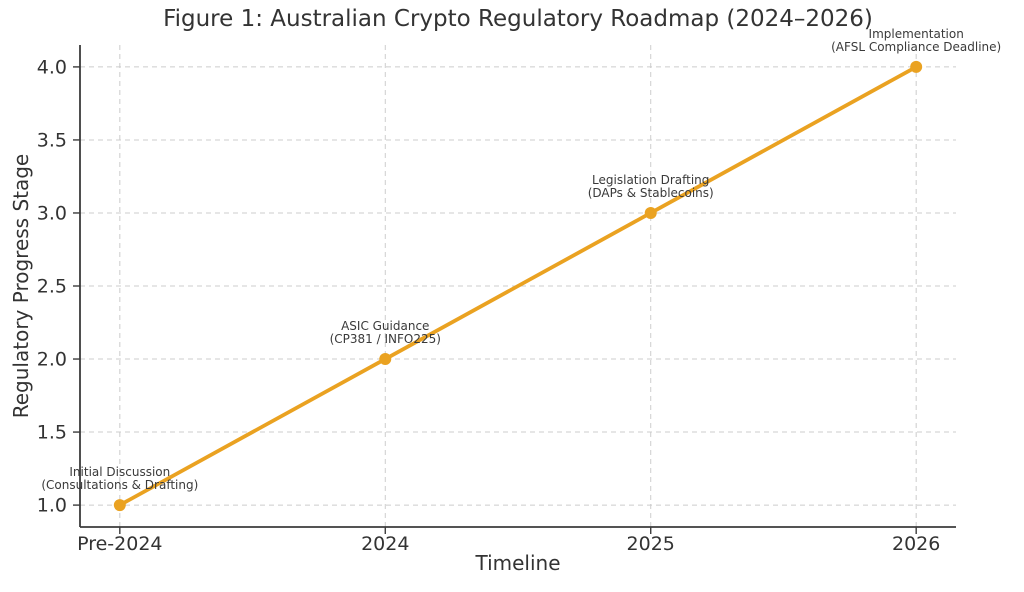 The width and height of the screenshot is (1024, 592). Describe the element at coordinates (651, 193) in the screenshot. I see `annotation-subtitle: (DAPs & Stablecoins)` at that location.